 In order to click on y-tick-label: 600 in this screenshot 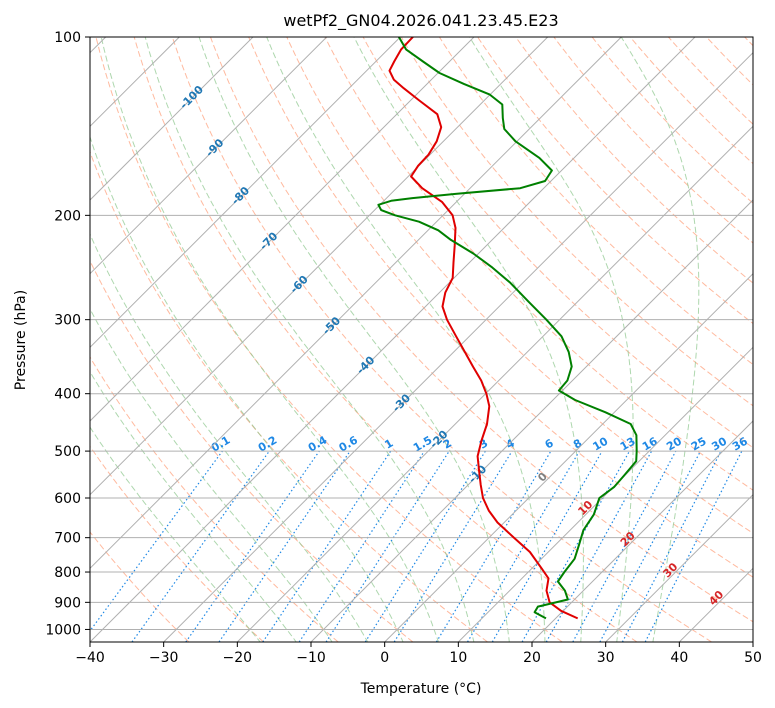, I will do `click(67, 499)`.